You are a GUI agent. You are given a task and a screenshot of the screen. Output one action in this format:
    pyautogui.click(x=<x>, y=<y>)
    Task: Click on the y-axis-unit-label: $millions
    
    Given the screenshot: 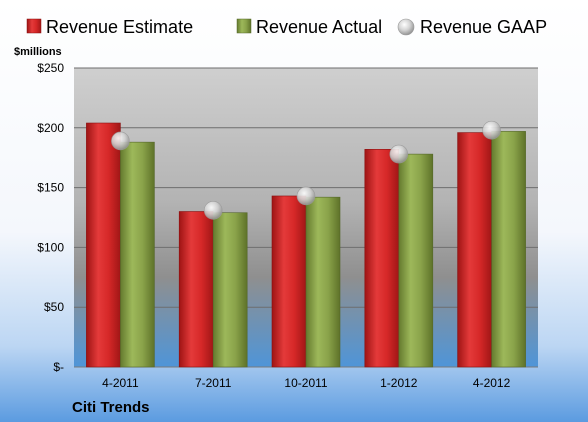 What is the action you would take?
    pyautogui.click(x=38, y=52)
    